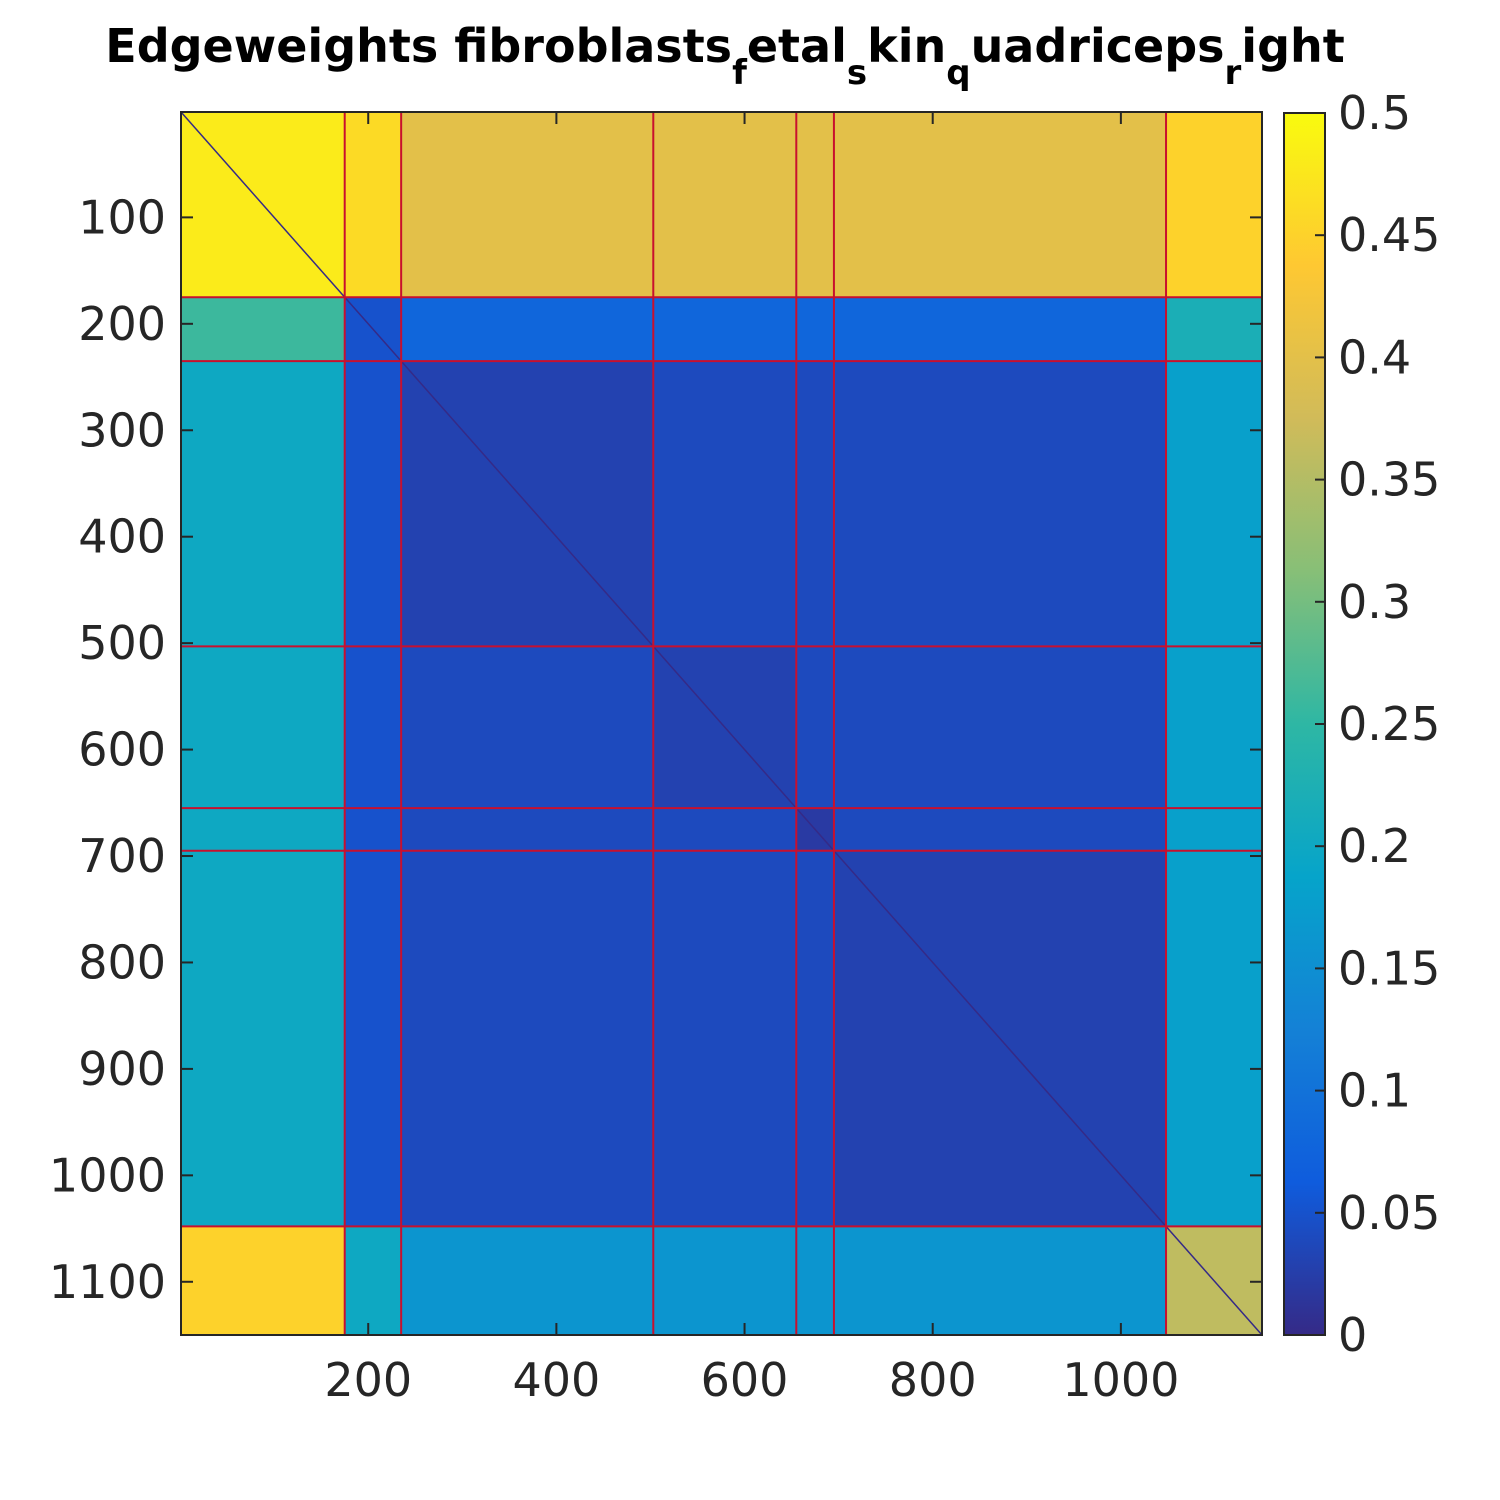  I want to click on colorbar-tick-label: 0.5, so click(1374, 113).